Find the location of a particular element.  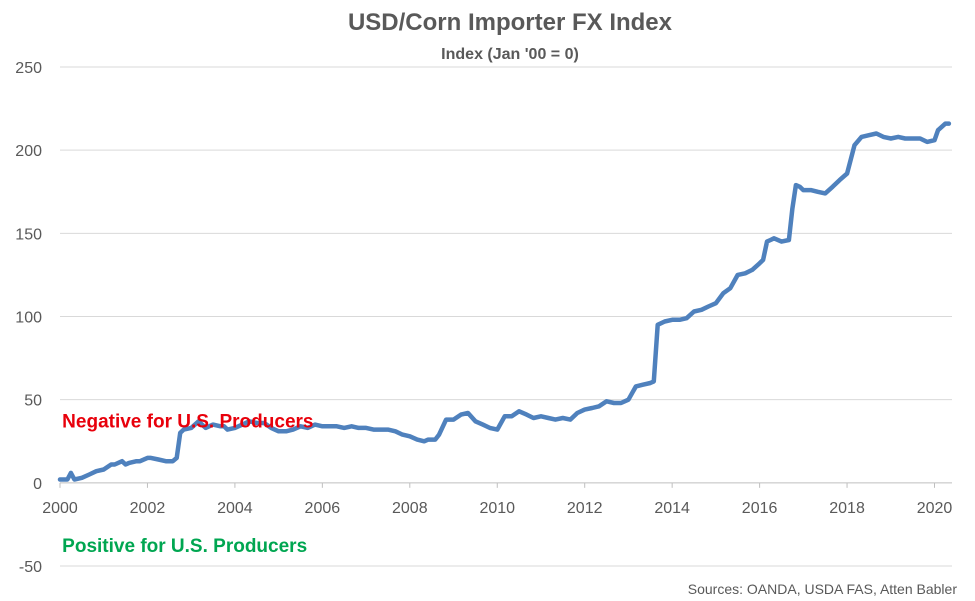

y-tick-label: 0 is located at coordinates (37, 484).